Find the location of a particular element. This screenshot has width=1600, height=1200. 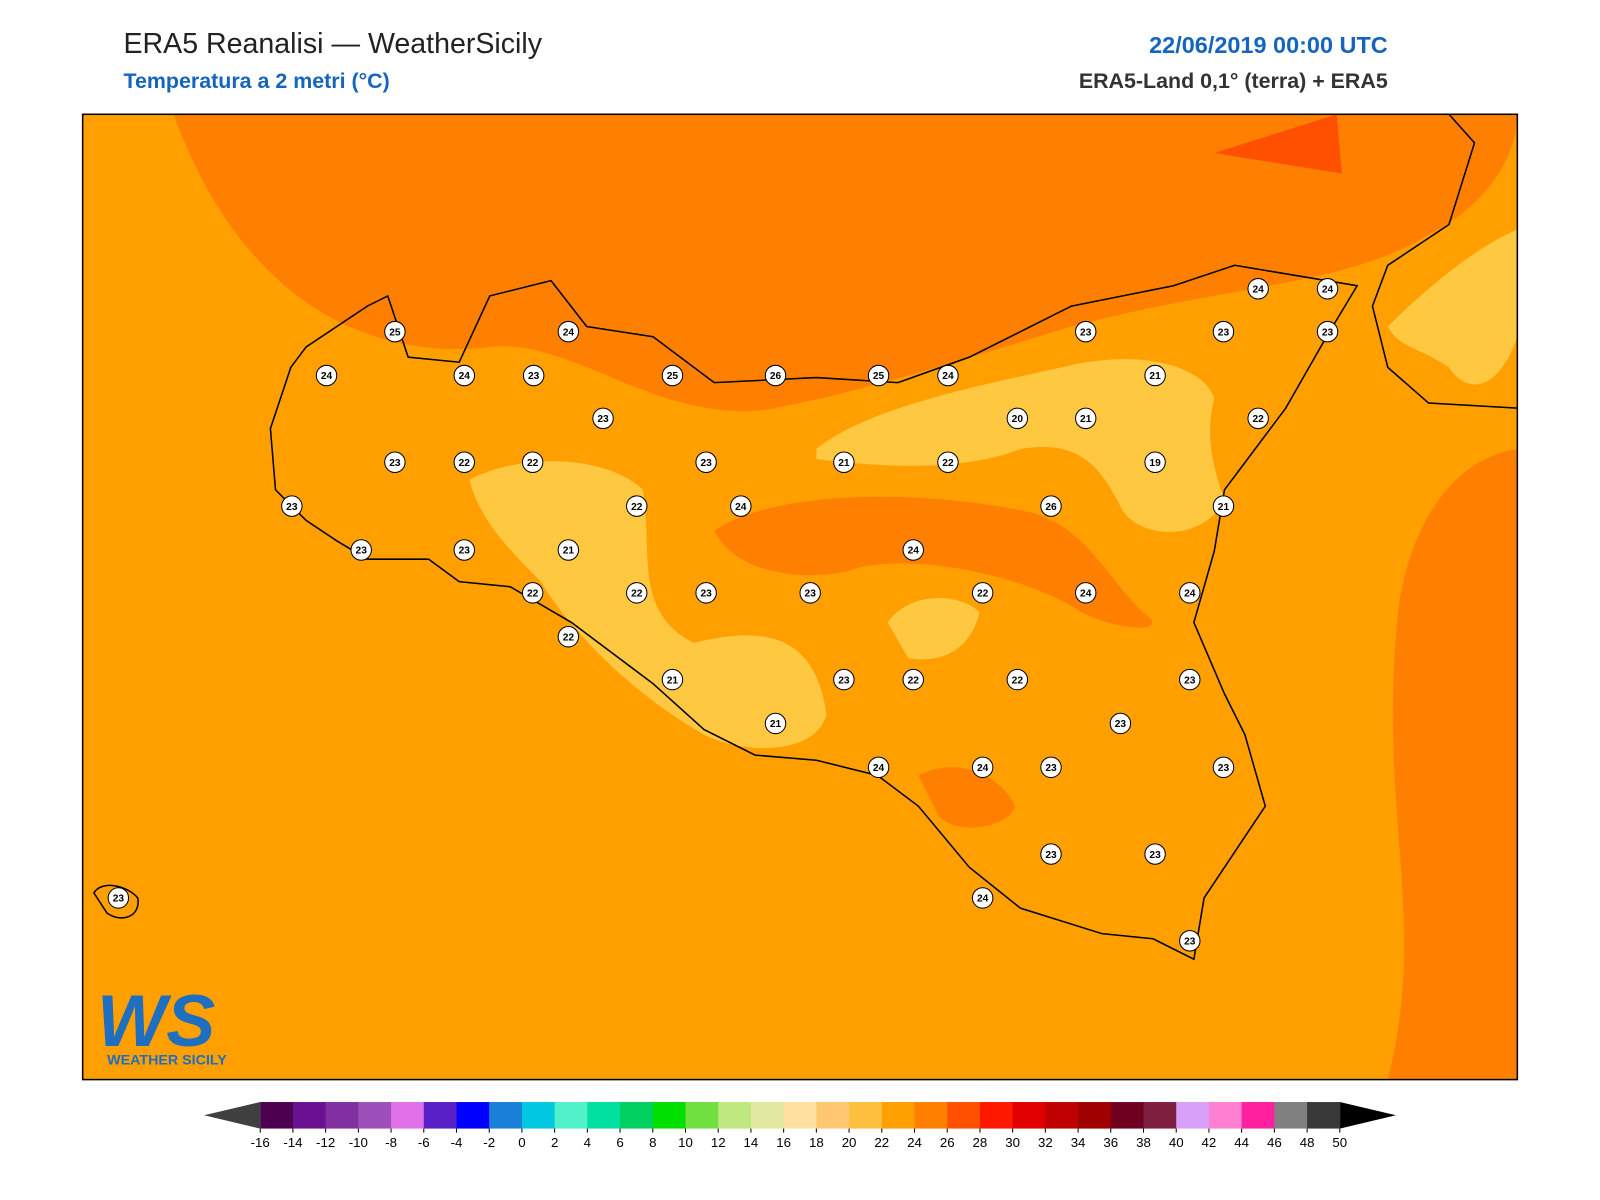

colorbar-label: 38 is located at coordinates (1143, 1142).